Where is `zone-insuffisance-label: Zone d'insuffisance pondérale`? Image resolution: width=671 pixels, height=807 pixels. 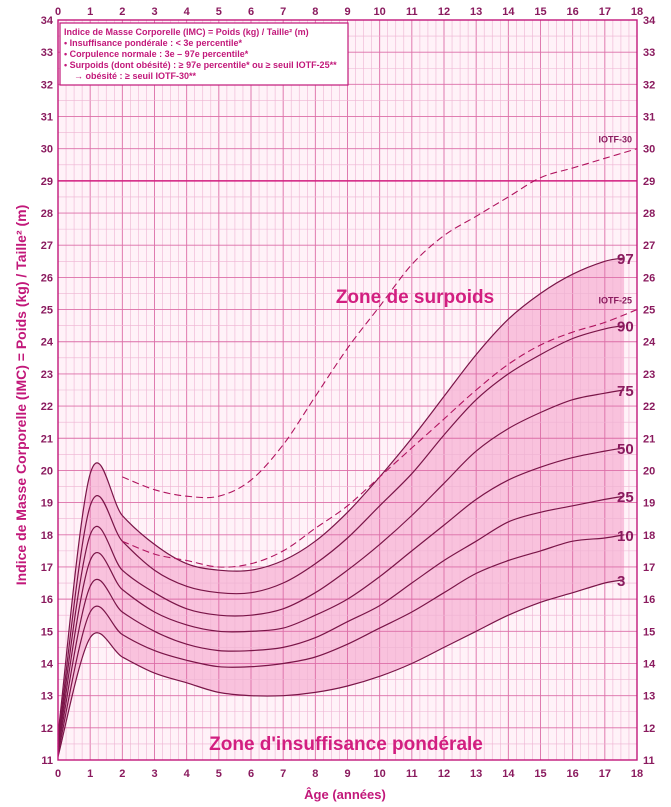
zone-insuffisance-label: Zone d'insuffisance pondérale is located at coordinates (346, 744).